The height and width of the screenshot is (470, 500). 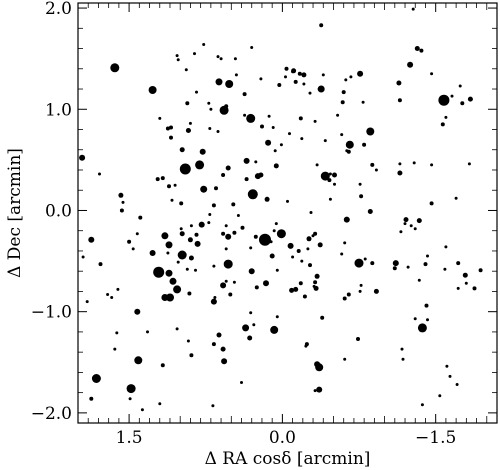 What do you see at coordinates (282, 438) in the screenshot?
I see `x-tick-label-1: 0.0` at bounding box center [282, 438].